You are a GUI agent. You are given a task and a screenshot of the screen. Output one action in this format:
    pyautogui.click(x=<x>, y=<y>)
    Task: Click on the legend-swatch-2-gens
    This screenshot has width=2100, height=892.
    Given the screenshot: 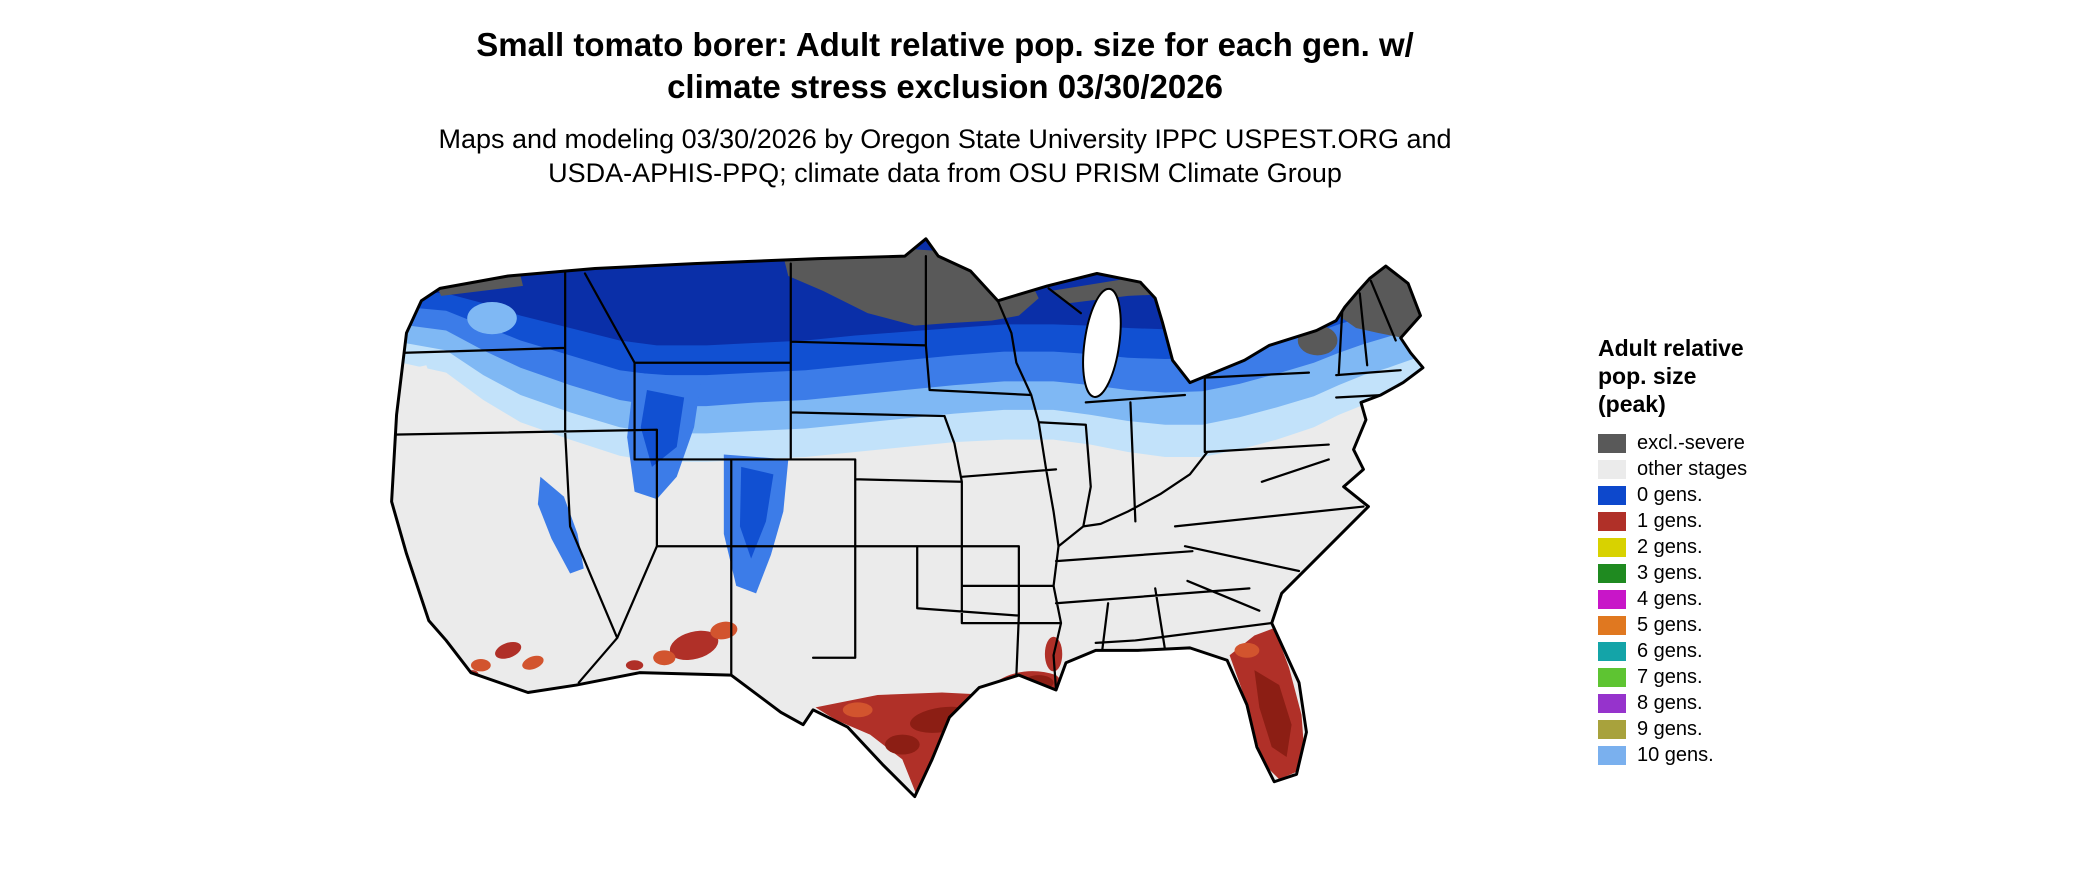 What is the action you would take?
    pyautogui.click(x=1612, y=547)
    